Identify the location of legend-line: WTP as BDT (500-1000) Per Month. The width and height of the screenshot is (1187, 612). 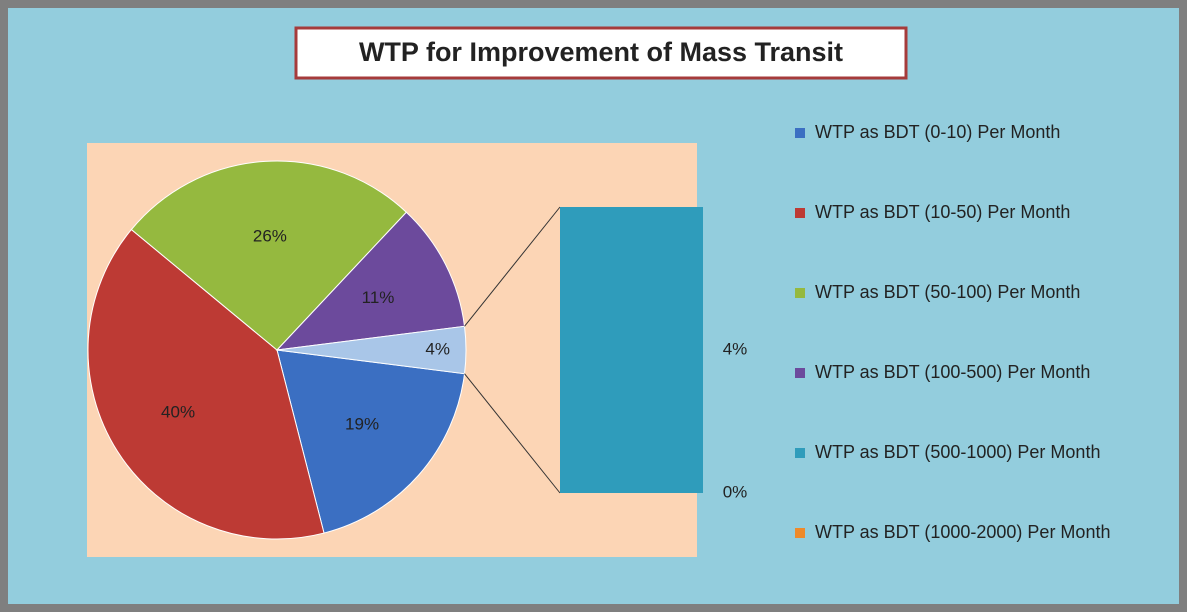
(957, 452).